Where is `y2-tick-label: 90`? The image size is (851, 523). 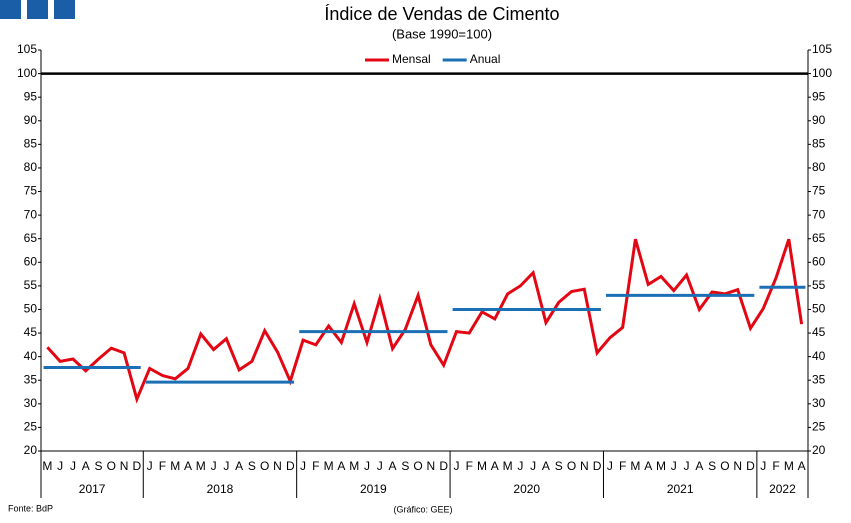 y2-tick-label: 90 is located at coordinates (819, 120).